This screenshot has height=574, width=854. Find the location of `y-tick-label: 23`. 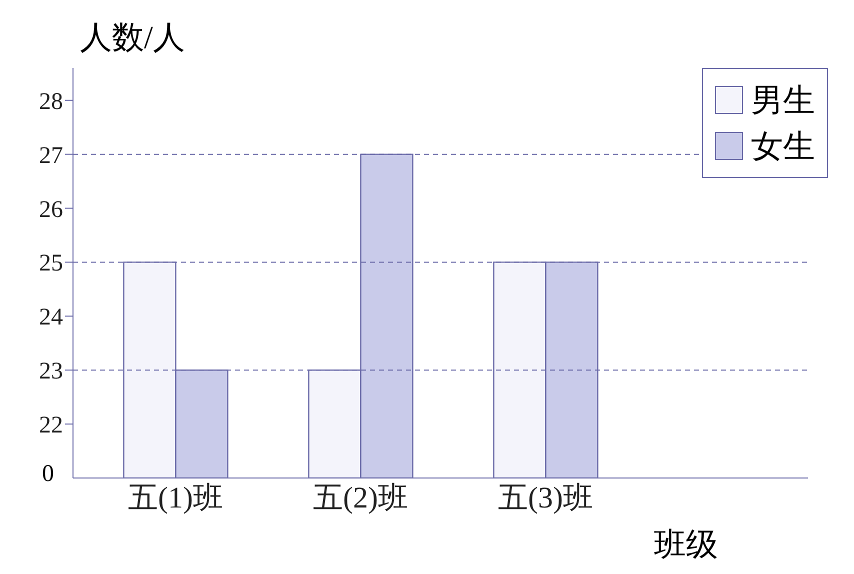

y-tick-label: 23 is located at coordinates (51, 371).